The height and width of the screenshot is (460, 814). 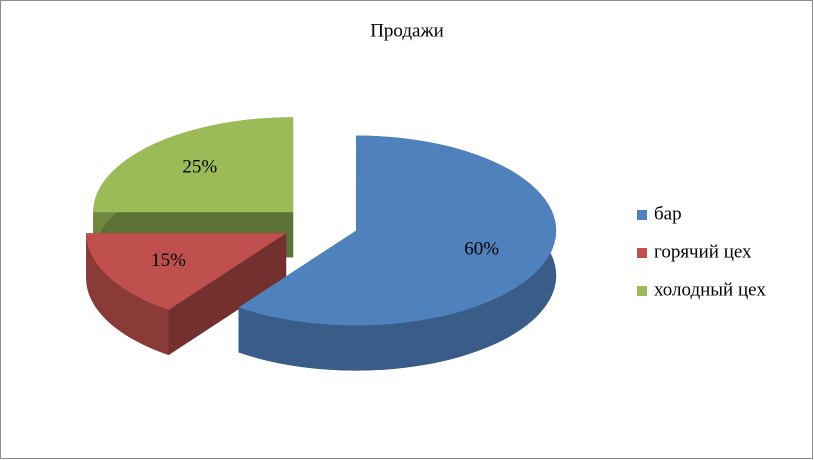 What do you see at coordinates (199, 166) in the screenshot?
I see `data-label: 25%` at bounding box center [199, 166].